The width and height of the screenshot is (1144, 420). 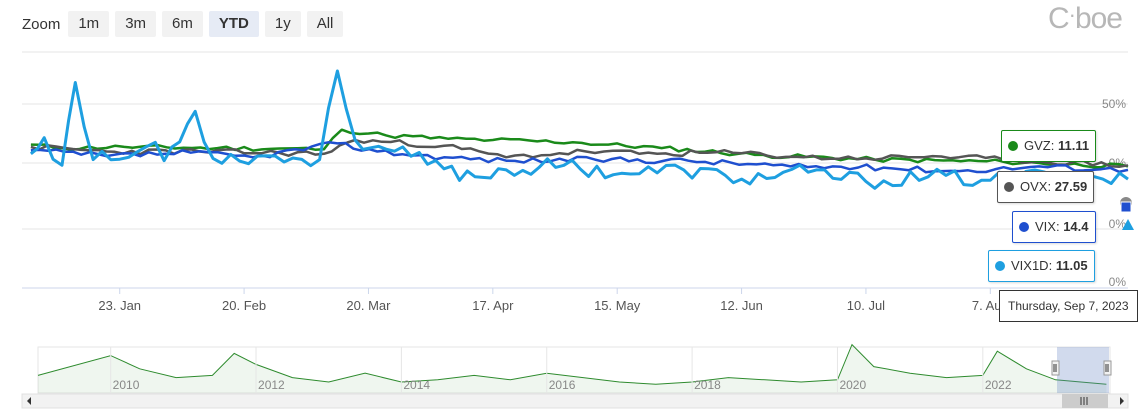 I want to click on navigator-year-label: 2018, so click(x=707, y=385).